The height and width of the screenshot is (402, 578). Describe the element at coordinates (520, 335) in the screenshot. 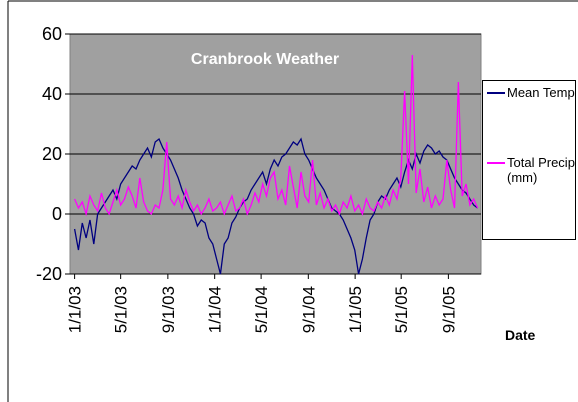

I see `x-axis-label: Date` at that location.